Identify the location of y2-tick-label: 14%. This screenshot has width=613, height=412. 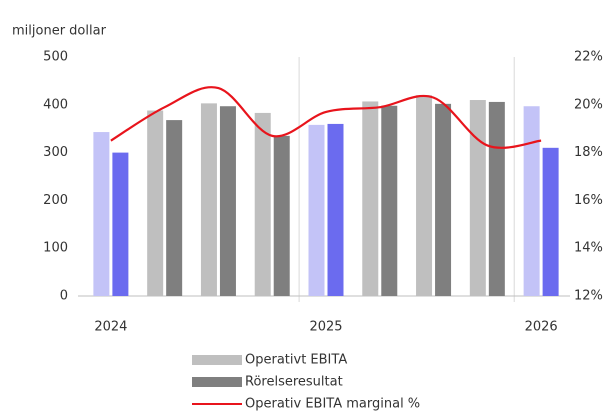
(588, 248).